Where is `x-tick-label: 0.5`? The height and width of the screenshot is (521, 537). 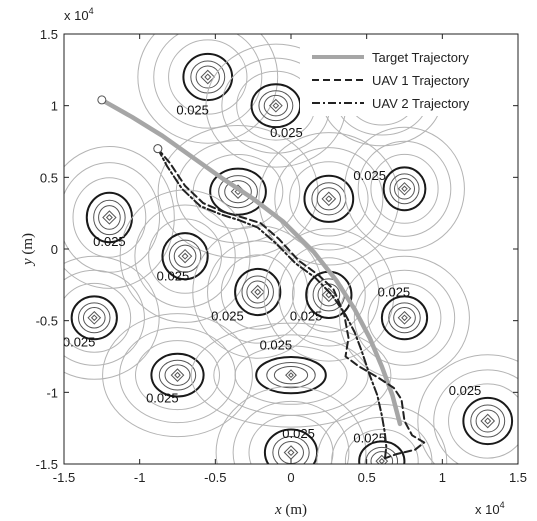
x-tick-label: 0.5 is located at coordinates (367, 477).